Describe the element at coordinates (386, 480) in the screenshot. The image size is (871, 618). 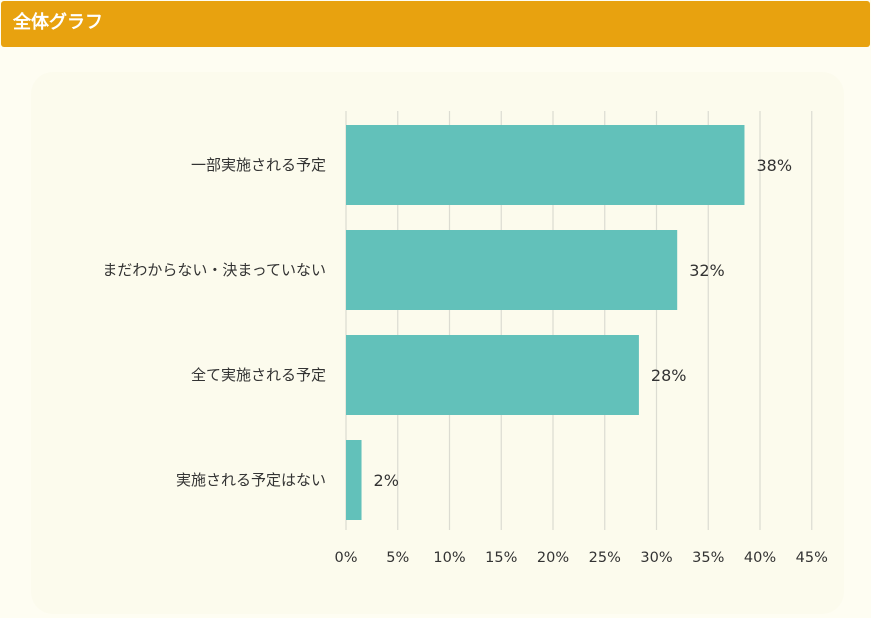
I see `value-label: 2%` at that location.